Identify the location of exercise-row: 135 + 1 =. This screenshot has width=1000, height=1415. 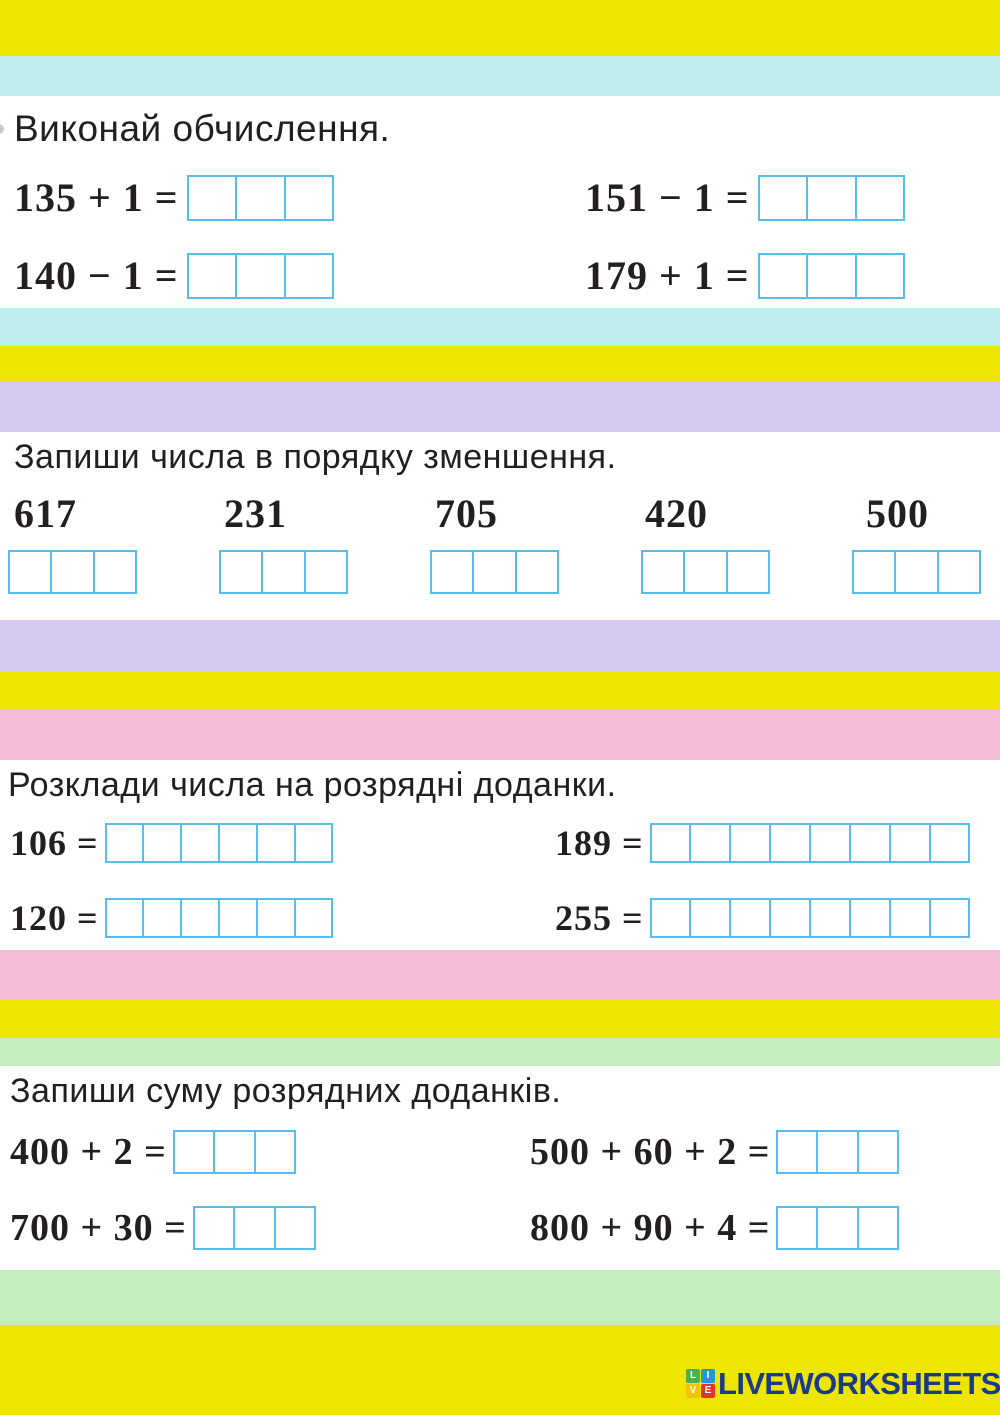
(174, 197).